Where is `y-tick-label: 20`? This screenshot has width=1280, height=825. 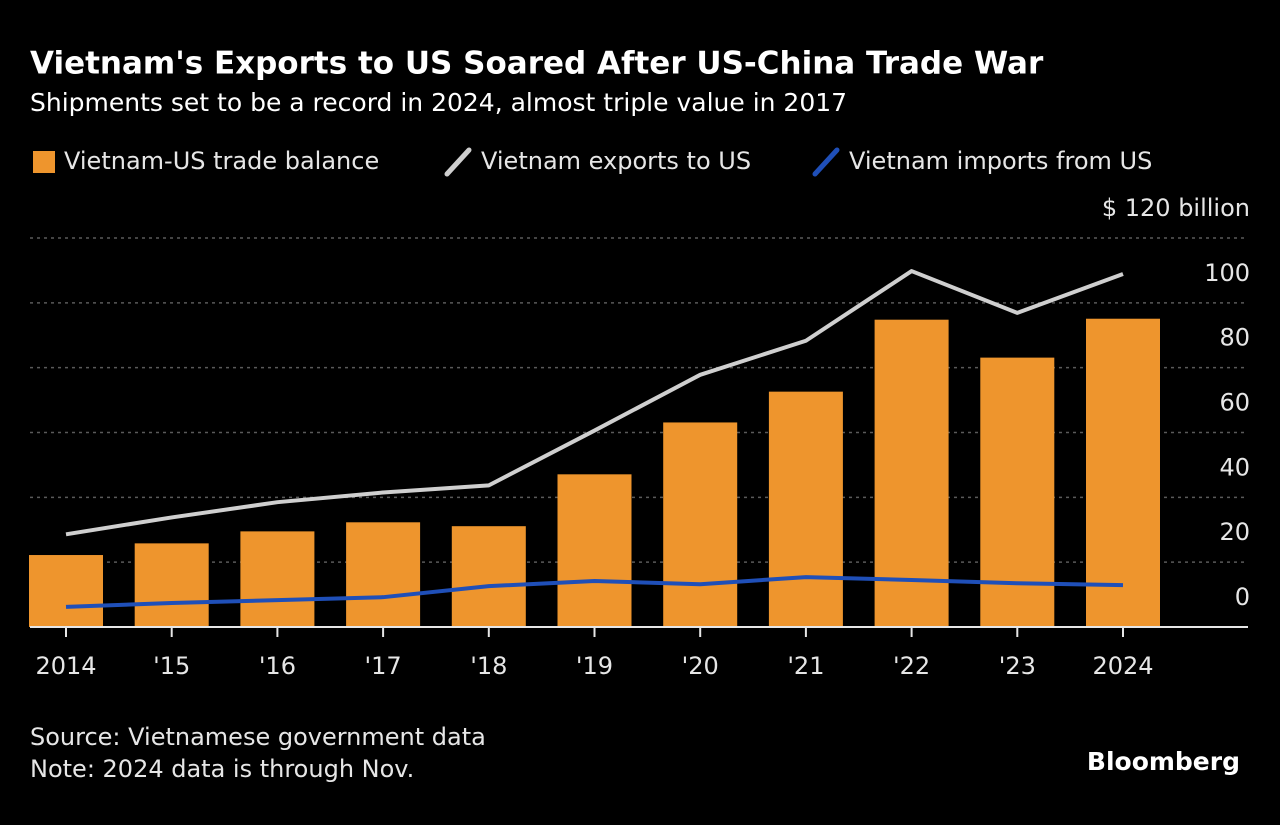
y-tick-label: 20 is located at coordinates (1234, 532).